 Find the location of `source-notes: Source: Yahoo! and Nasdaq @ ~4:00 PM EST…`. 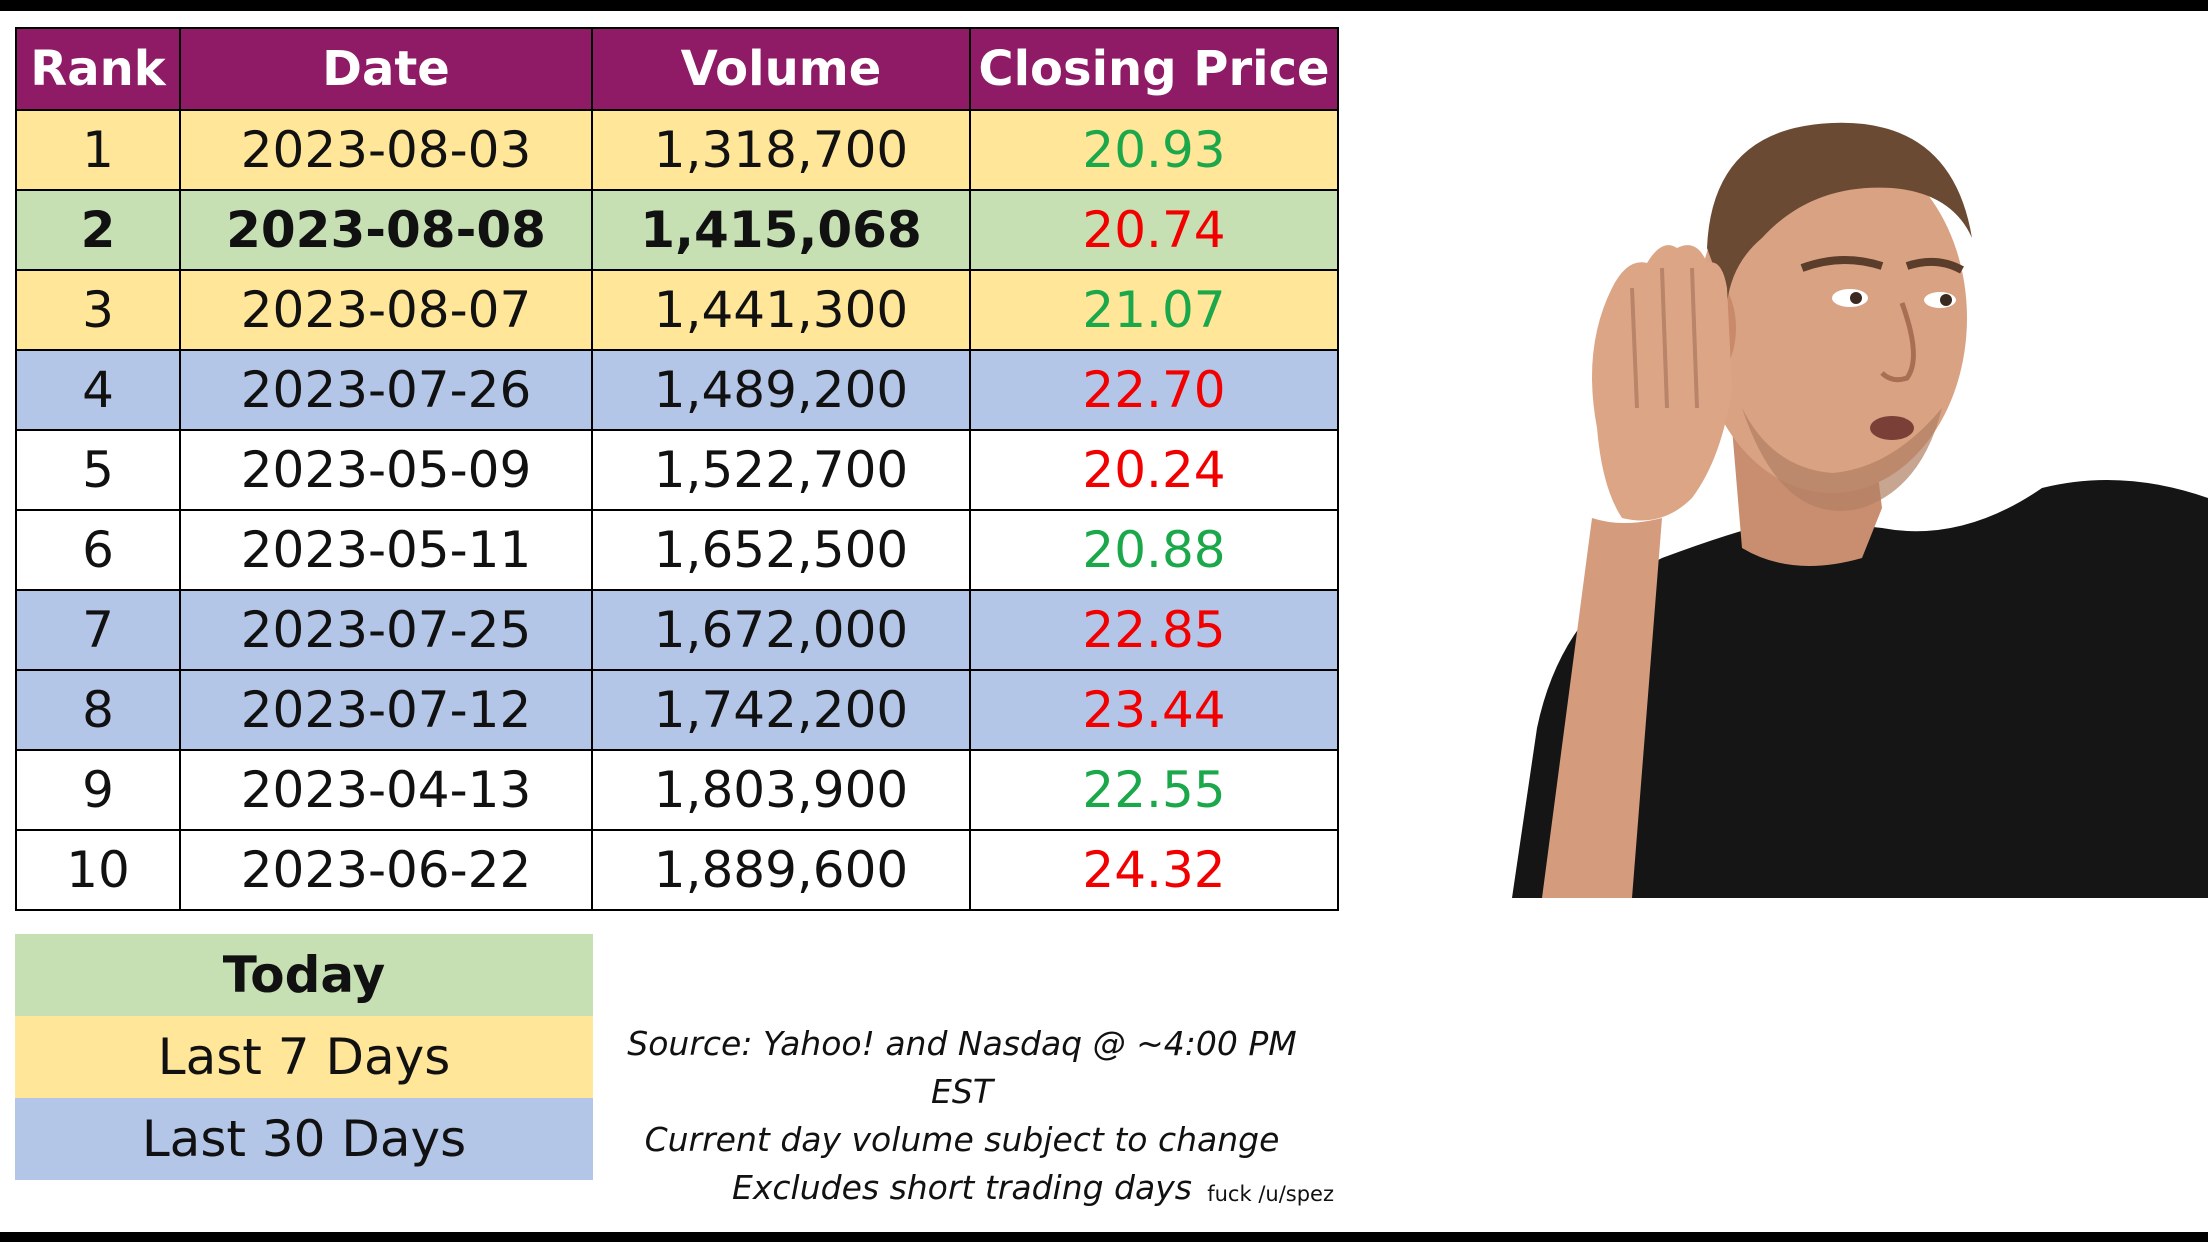

source-notes: Source: Yahoo! and Nasdaq @ ~4:00 PM EST… is located at coordinates (962, 1116).